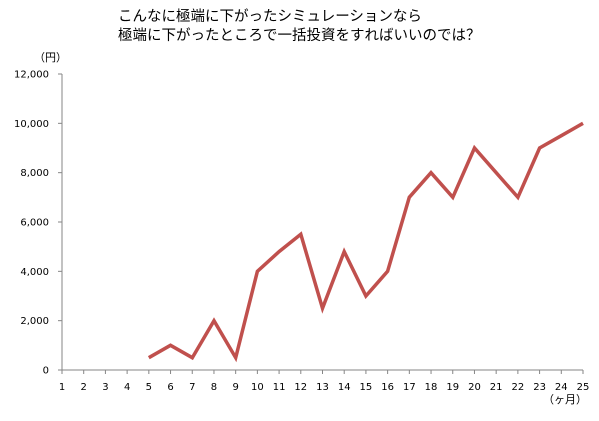 The image size is (599, 421). Describe the element at coordinates (170, 387) in the screenshot. I see `x-tick-label: 6` at that location.